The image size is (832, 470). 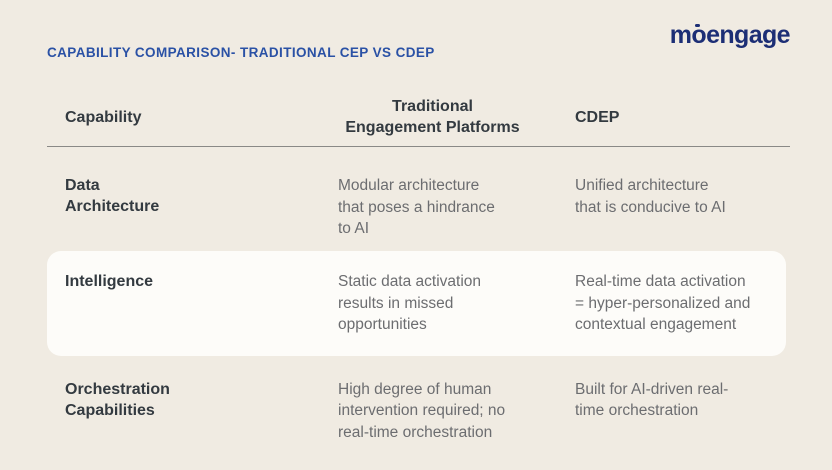 I want to click on logo-wordmark: moengage, so click(x=730, y=35).